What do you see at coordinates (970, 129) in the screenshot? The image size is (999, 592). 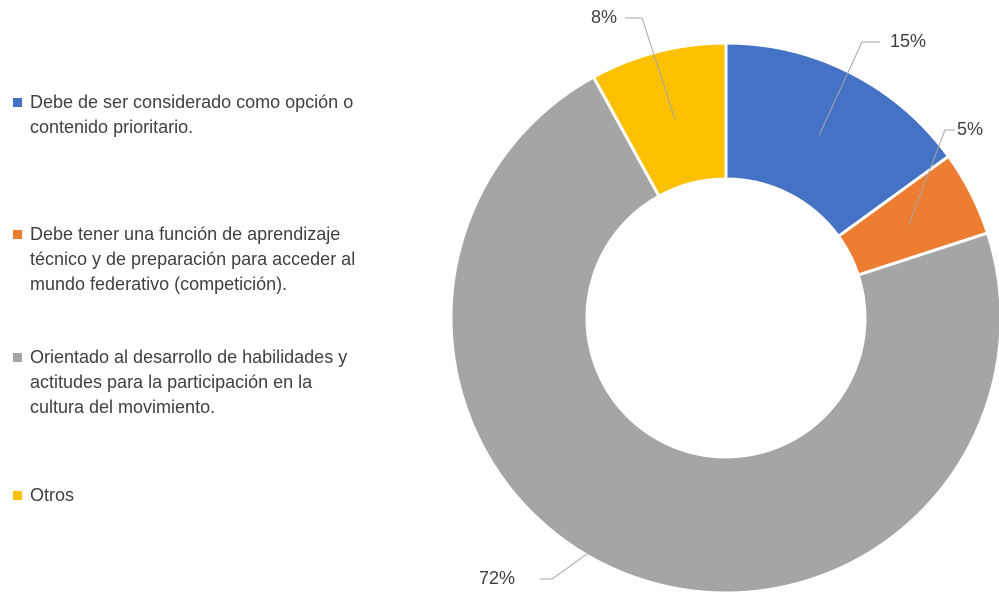 I see `data-label: 5%` at bounding box center [970, 129].